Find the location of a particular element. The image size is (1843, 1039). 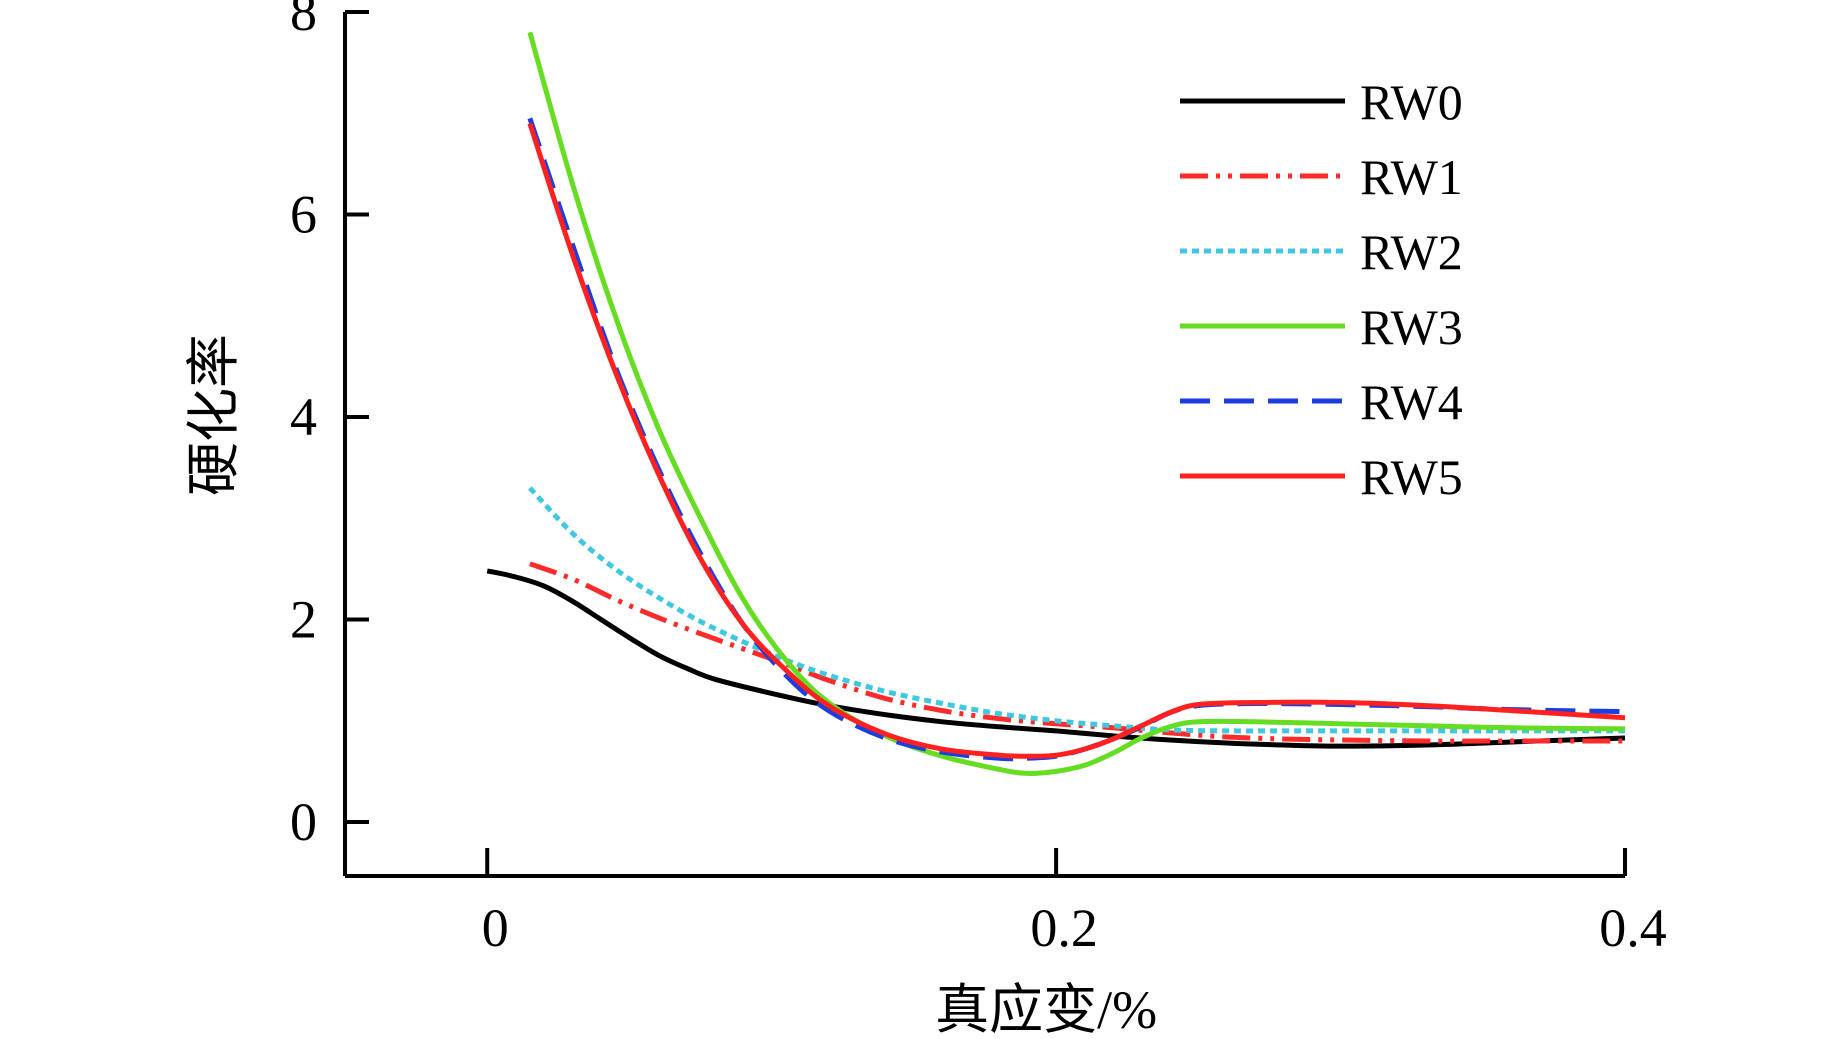

legend-label-rw2: RW2 is located at coordinates (1411, 252).